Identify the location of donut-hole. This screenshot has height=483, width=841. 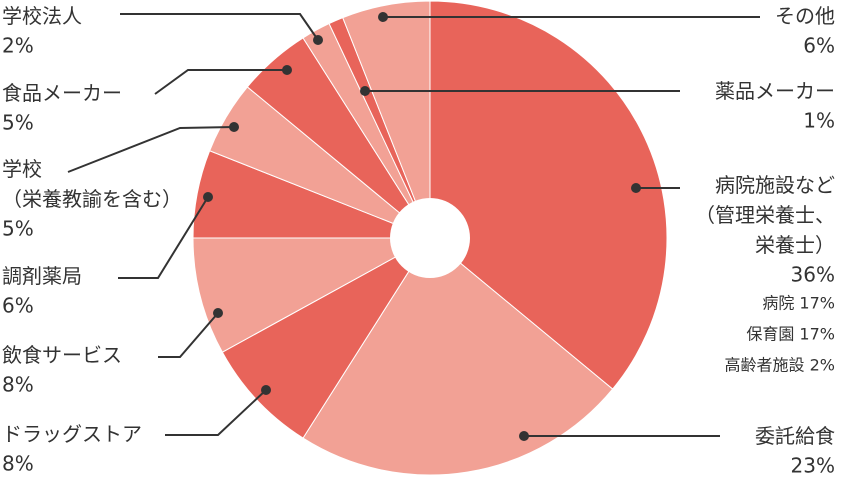
(430, 238).